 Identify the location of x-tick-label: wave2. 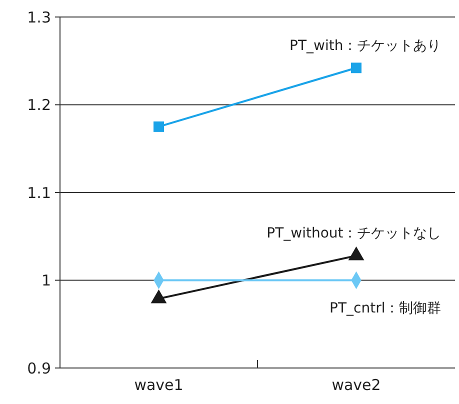
(356, 385).